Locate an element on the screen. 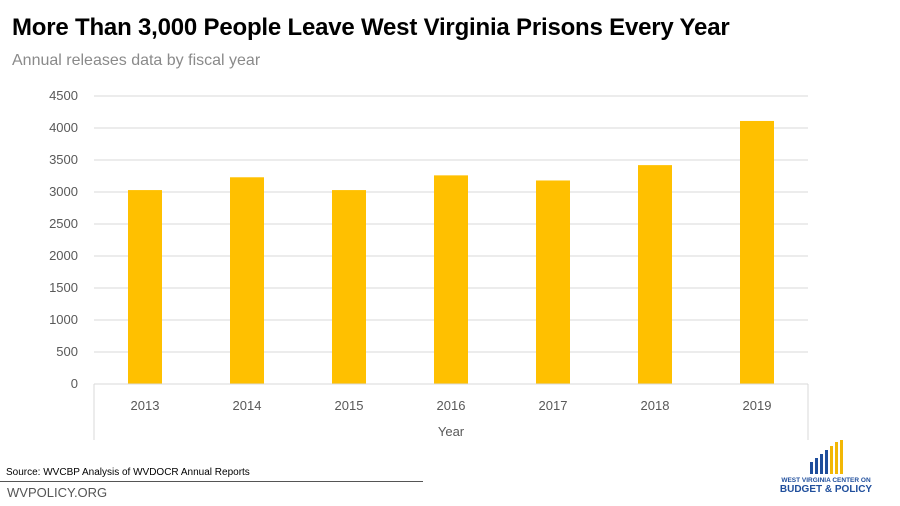 This screenshot has width=900, height=506. site-url: WVPOLICY.ORG is located at coordinates (57, 492).